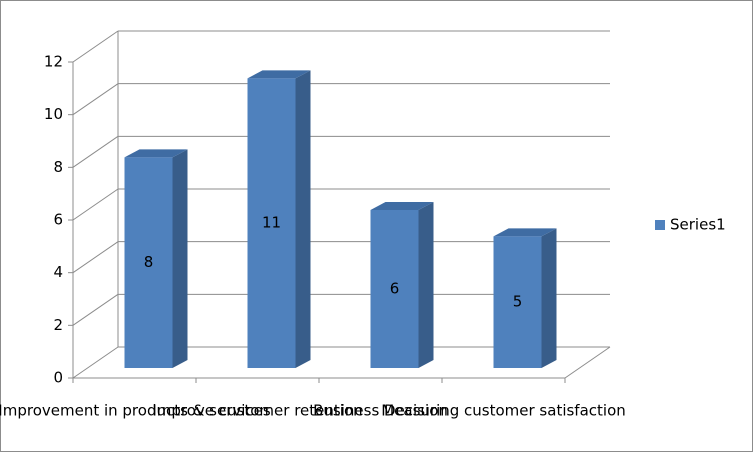  I want to click on data-label: 5, so click(518, 302).